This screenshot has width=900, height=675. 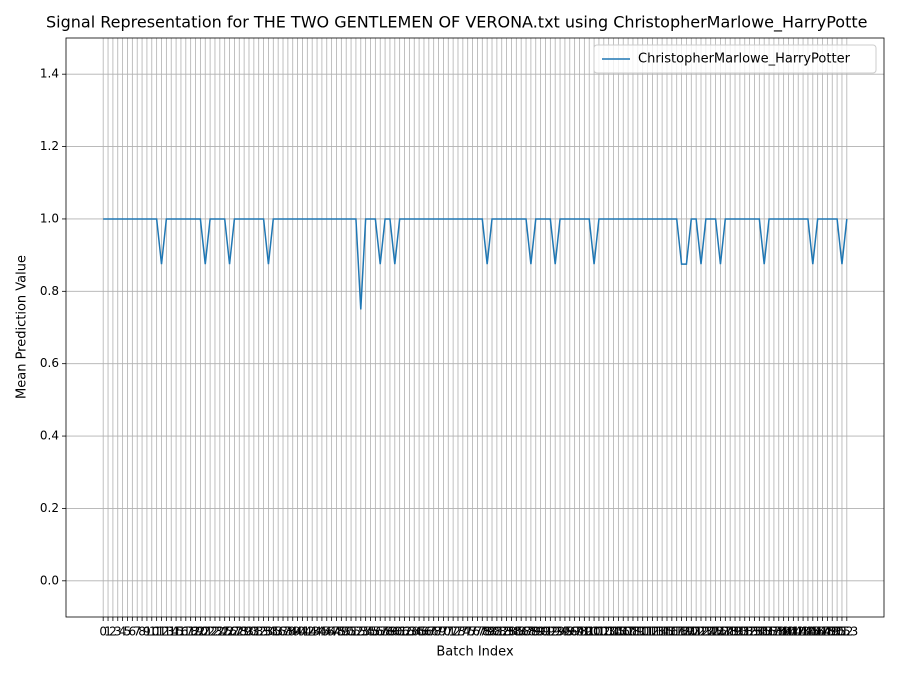 I want to click on x-tick-label: 30, so click(x=248, y=632).